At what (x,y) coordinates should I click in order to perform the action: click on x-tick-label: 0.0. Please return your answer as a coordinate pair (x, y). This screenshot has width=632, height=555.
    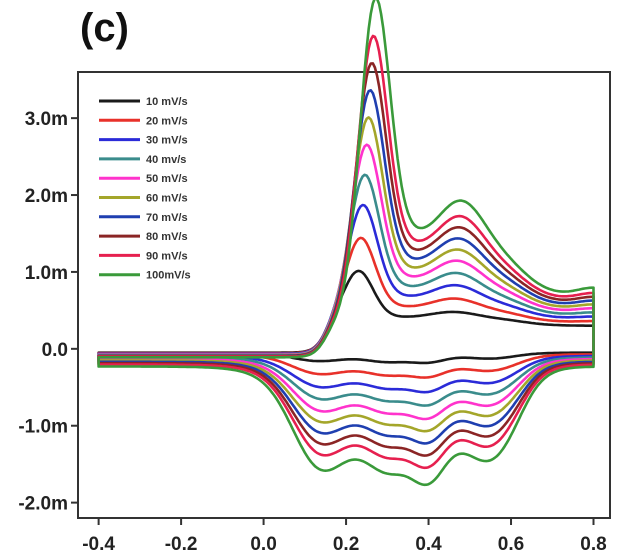
    Looking at the image, I should click on (263, 544).